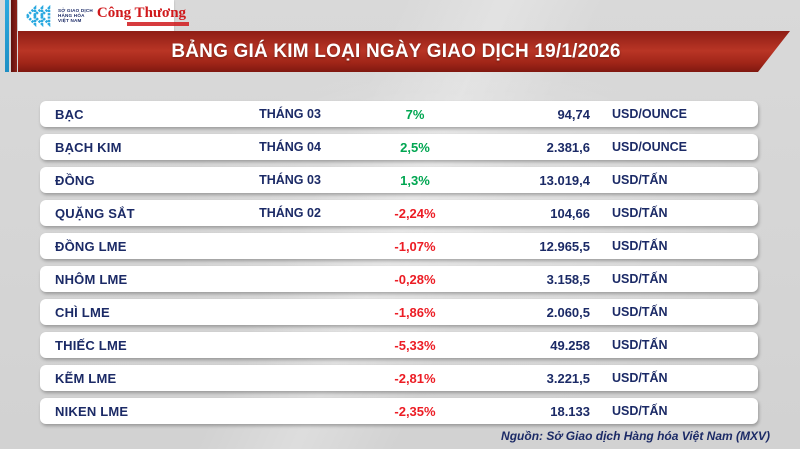  I want to click on table-row: NIKEN LME -2,35% 18.133 USD/TẤN, so click(399, 411).